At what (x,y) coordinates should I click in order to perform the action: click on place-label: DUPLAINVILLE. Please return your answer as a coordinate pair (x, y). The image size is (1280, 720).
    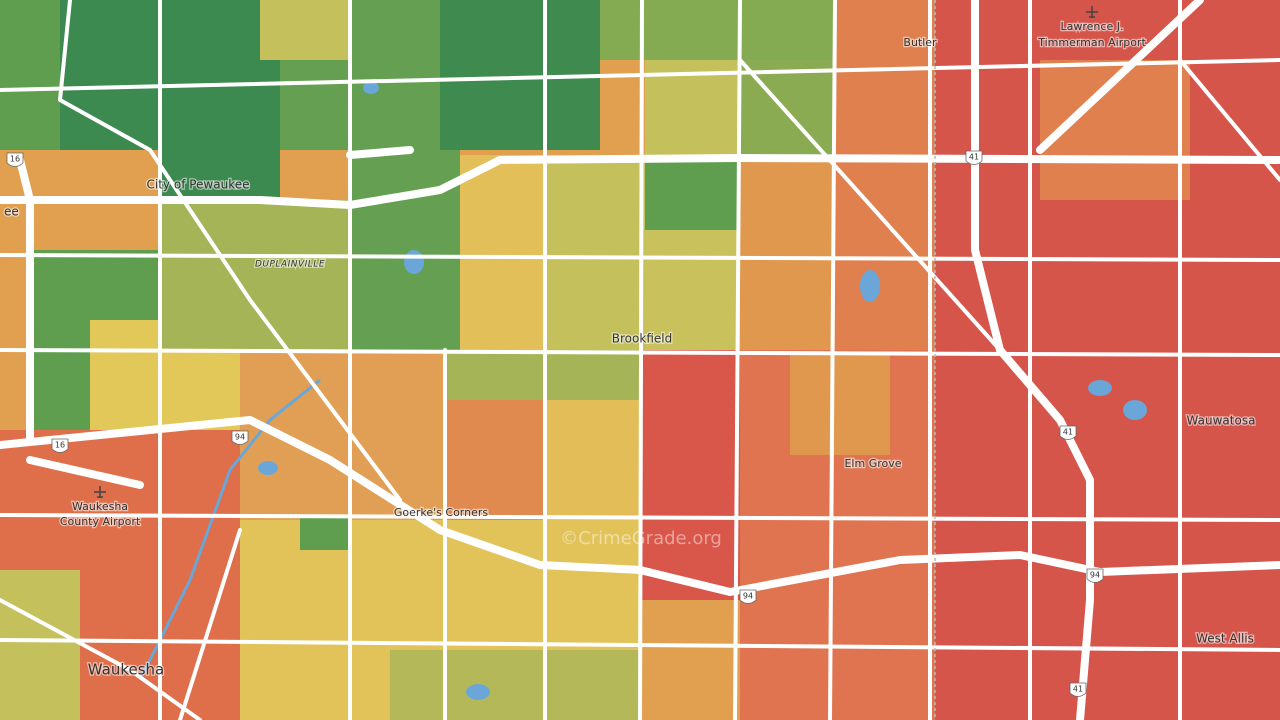
    Looking at the image, I should click on (290, 265).